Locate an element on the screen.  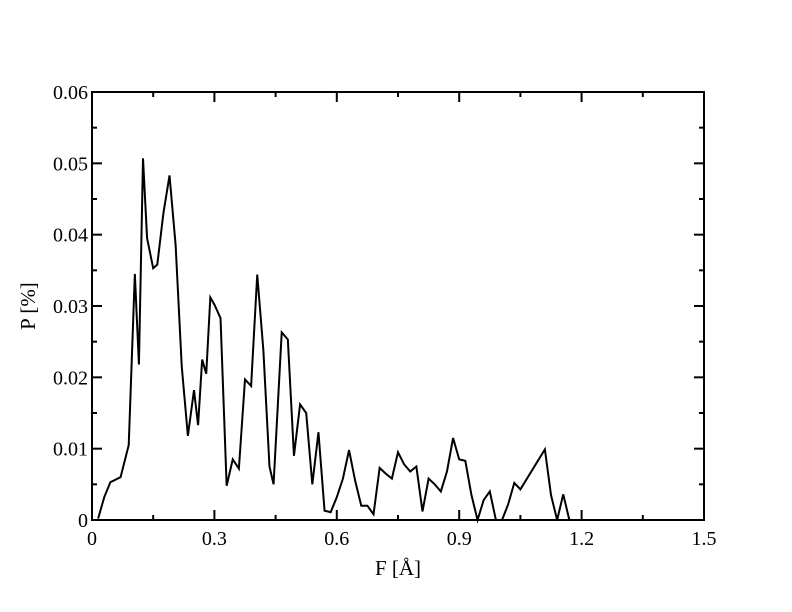
x-tick-label: 0.9 is located at coordinates (459, 539).